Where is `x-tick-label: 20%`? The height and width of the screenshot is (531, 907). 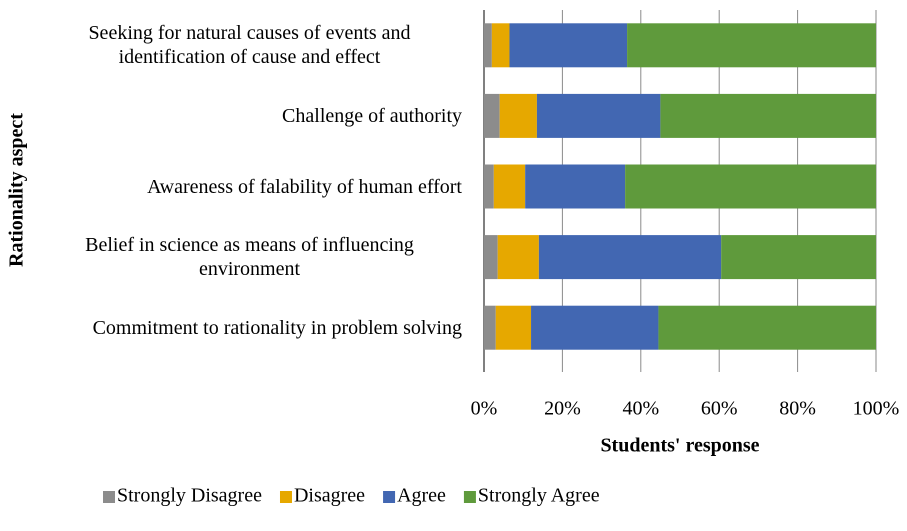 x-tick-label: 20% is located at coordinates (562, 409).